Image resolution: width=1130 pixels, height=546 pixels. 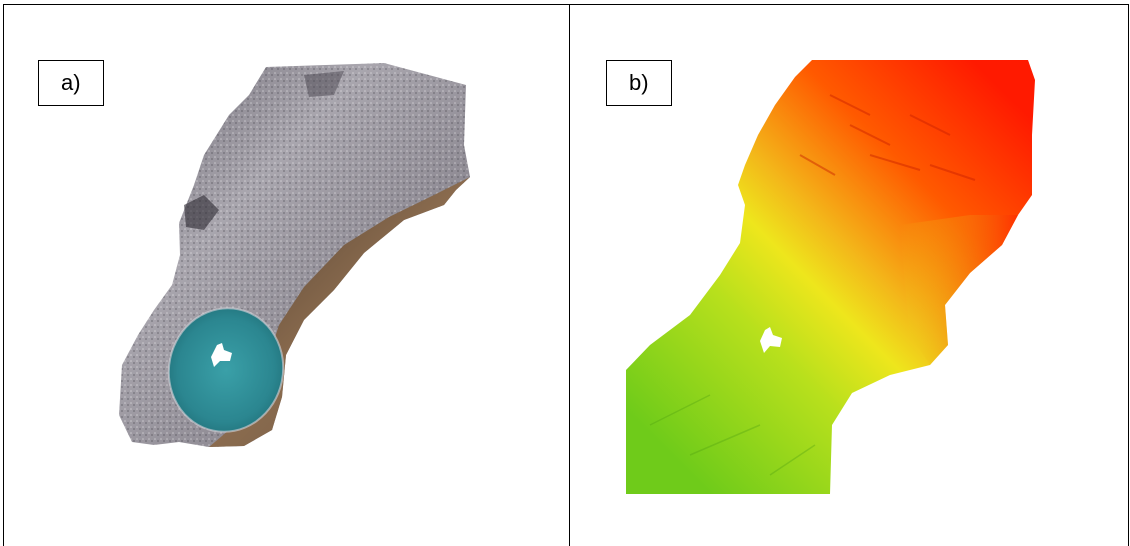 I want to click on panel-a-label: a), so click(x=71, y=83).